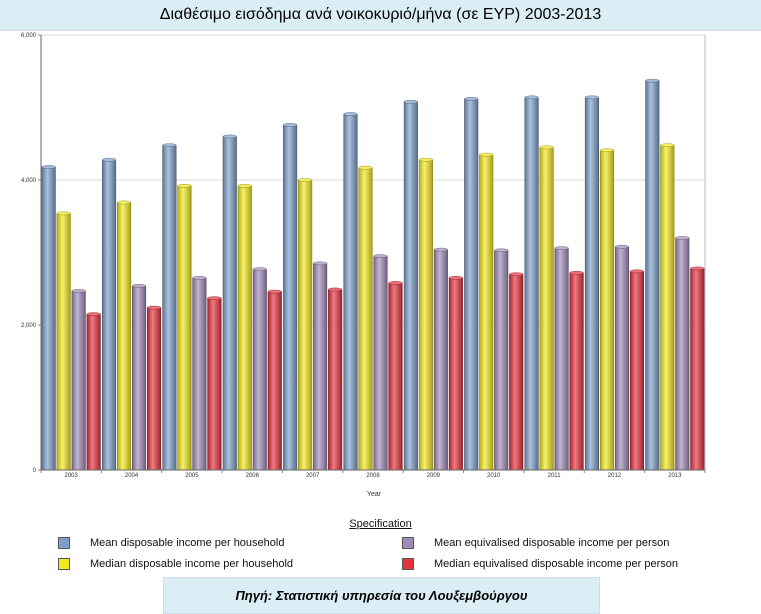 The image size is (761, 614). What do you see at coordinates (313, 476) in the screenshot?
I see `x-tick-label: 2007` at bounding box center [313, 476].